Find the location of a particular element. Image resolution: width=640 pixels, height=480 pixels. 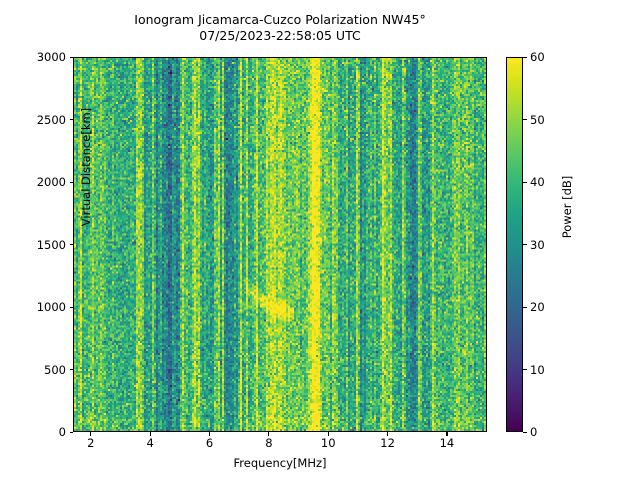

y-tick-label: 1500 is located at coordinates (51, 244).